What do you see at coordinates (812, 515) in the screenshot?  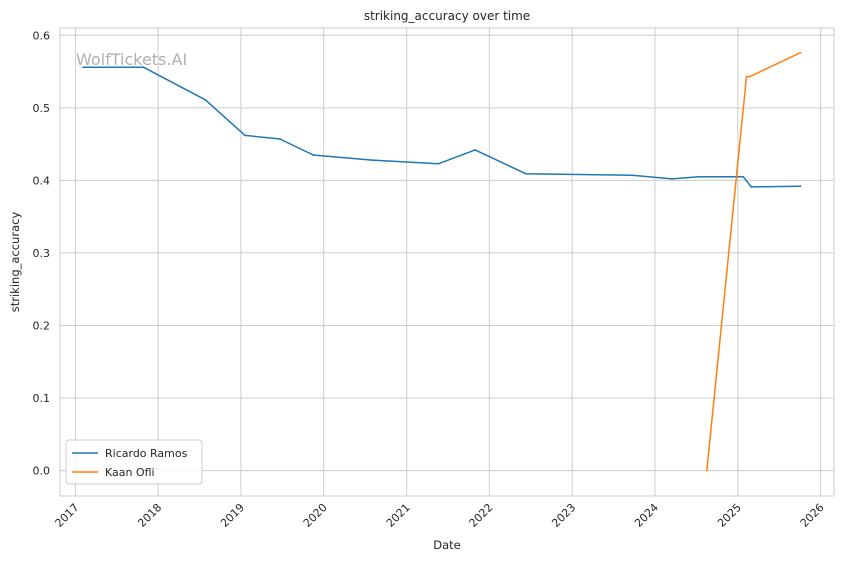 I see `x-tick-label: 2026` at bounding box center [812, 515].